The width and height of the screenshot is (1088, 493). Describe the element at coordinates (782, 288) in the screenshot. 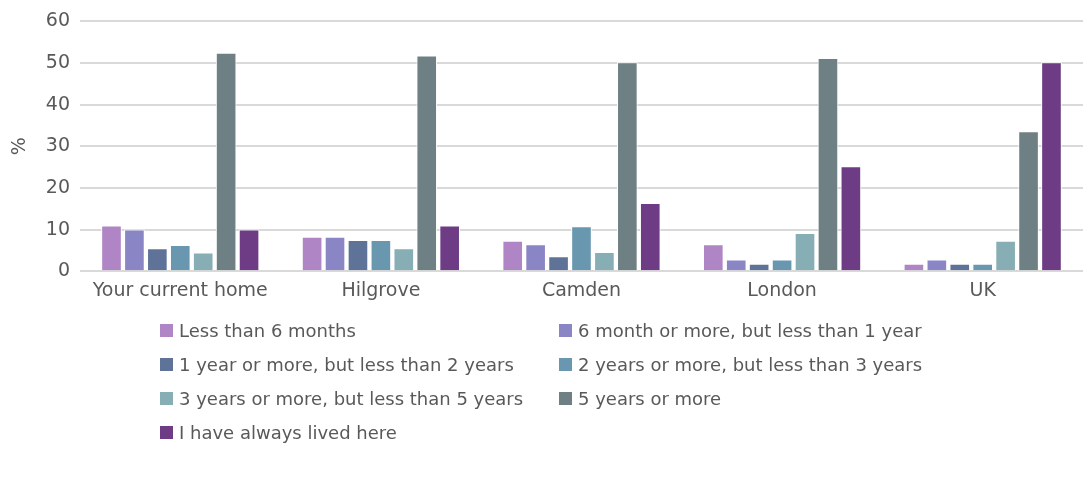

I see `x-tick-label: London` at that location.